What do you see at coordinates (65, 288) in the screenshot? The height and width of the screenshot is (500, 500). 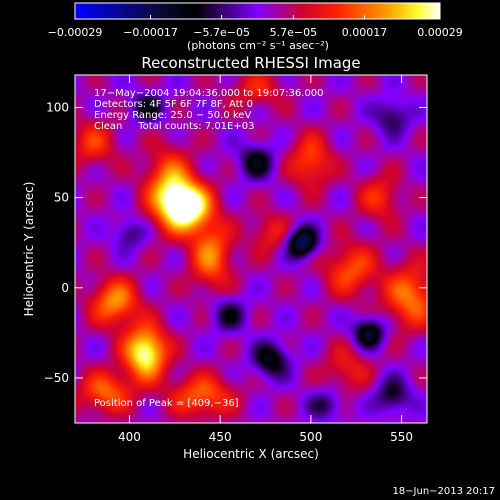 I see `y-tick-label: 0` at bounding box center [65, 288].